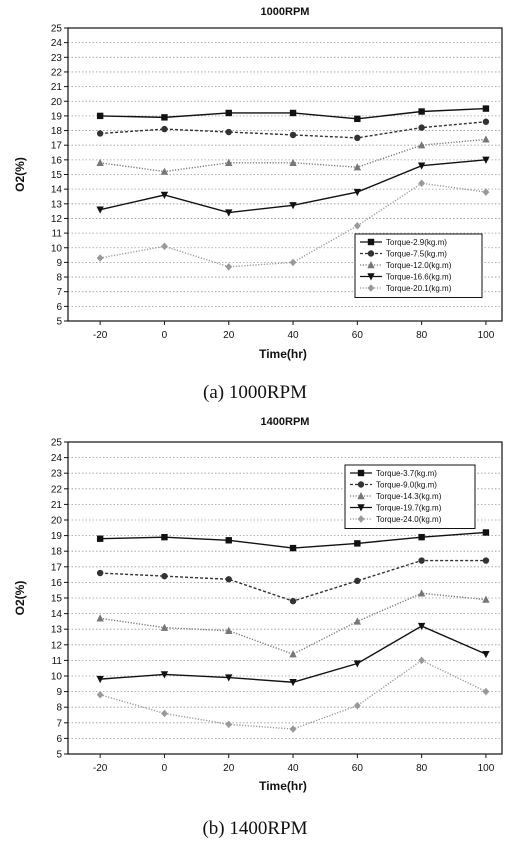 Image resolution: width=511 pixels, height=843 pixels. Describe the element at coordinates (59, 692) in the screenshot. I see `y-tick-label: 9` at that location.